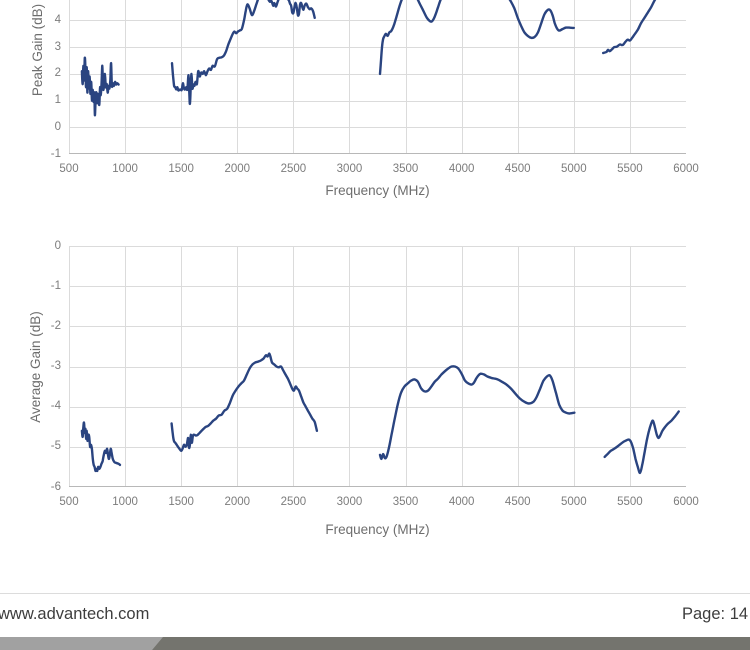 The width and height of the screenshot is (750, 650). I want to click on y-tick-label: -5, so click(55, 446).